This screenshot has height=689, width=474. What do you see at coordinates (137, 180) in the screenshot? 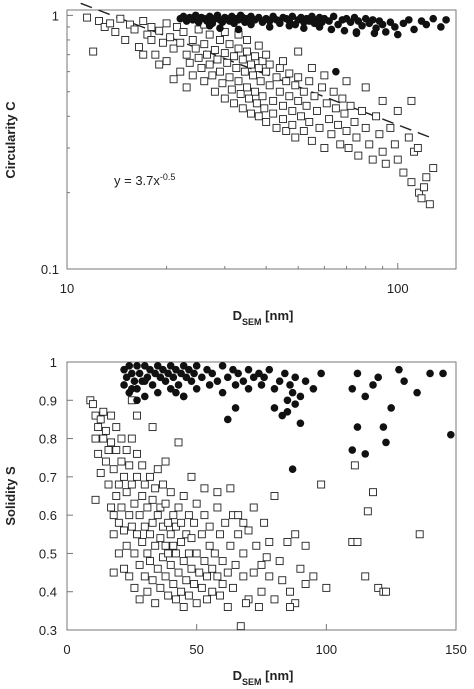
I see `fit-equation-base: y = 3.7x` at bounding box center [137, 180].